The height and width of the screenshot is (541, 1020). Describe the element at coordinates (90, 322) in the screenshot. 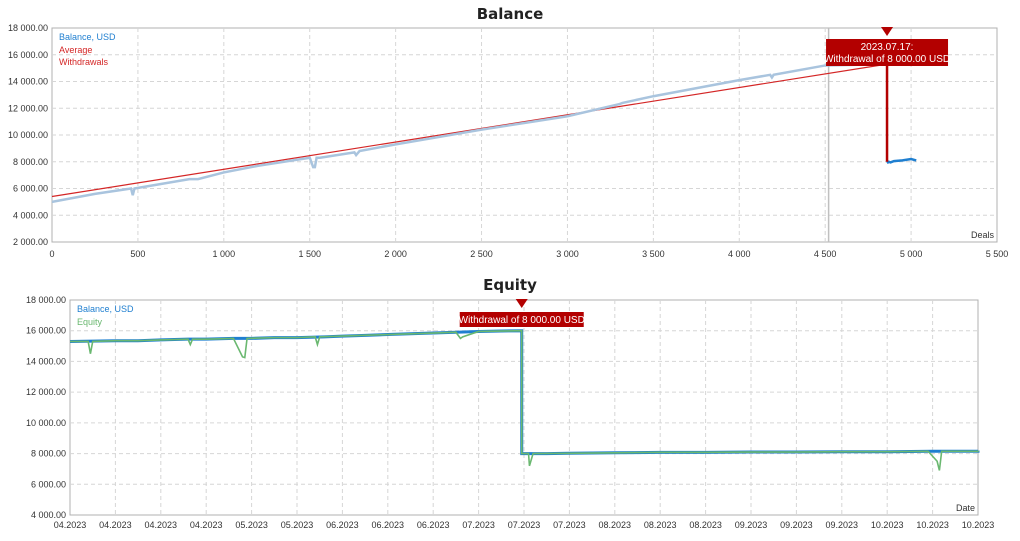

I see `legend-equity: Equity` at that location.